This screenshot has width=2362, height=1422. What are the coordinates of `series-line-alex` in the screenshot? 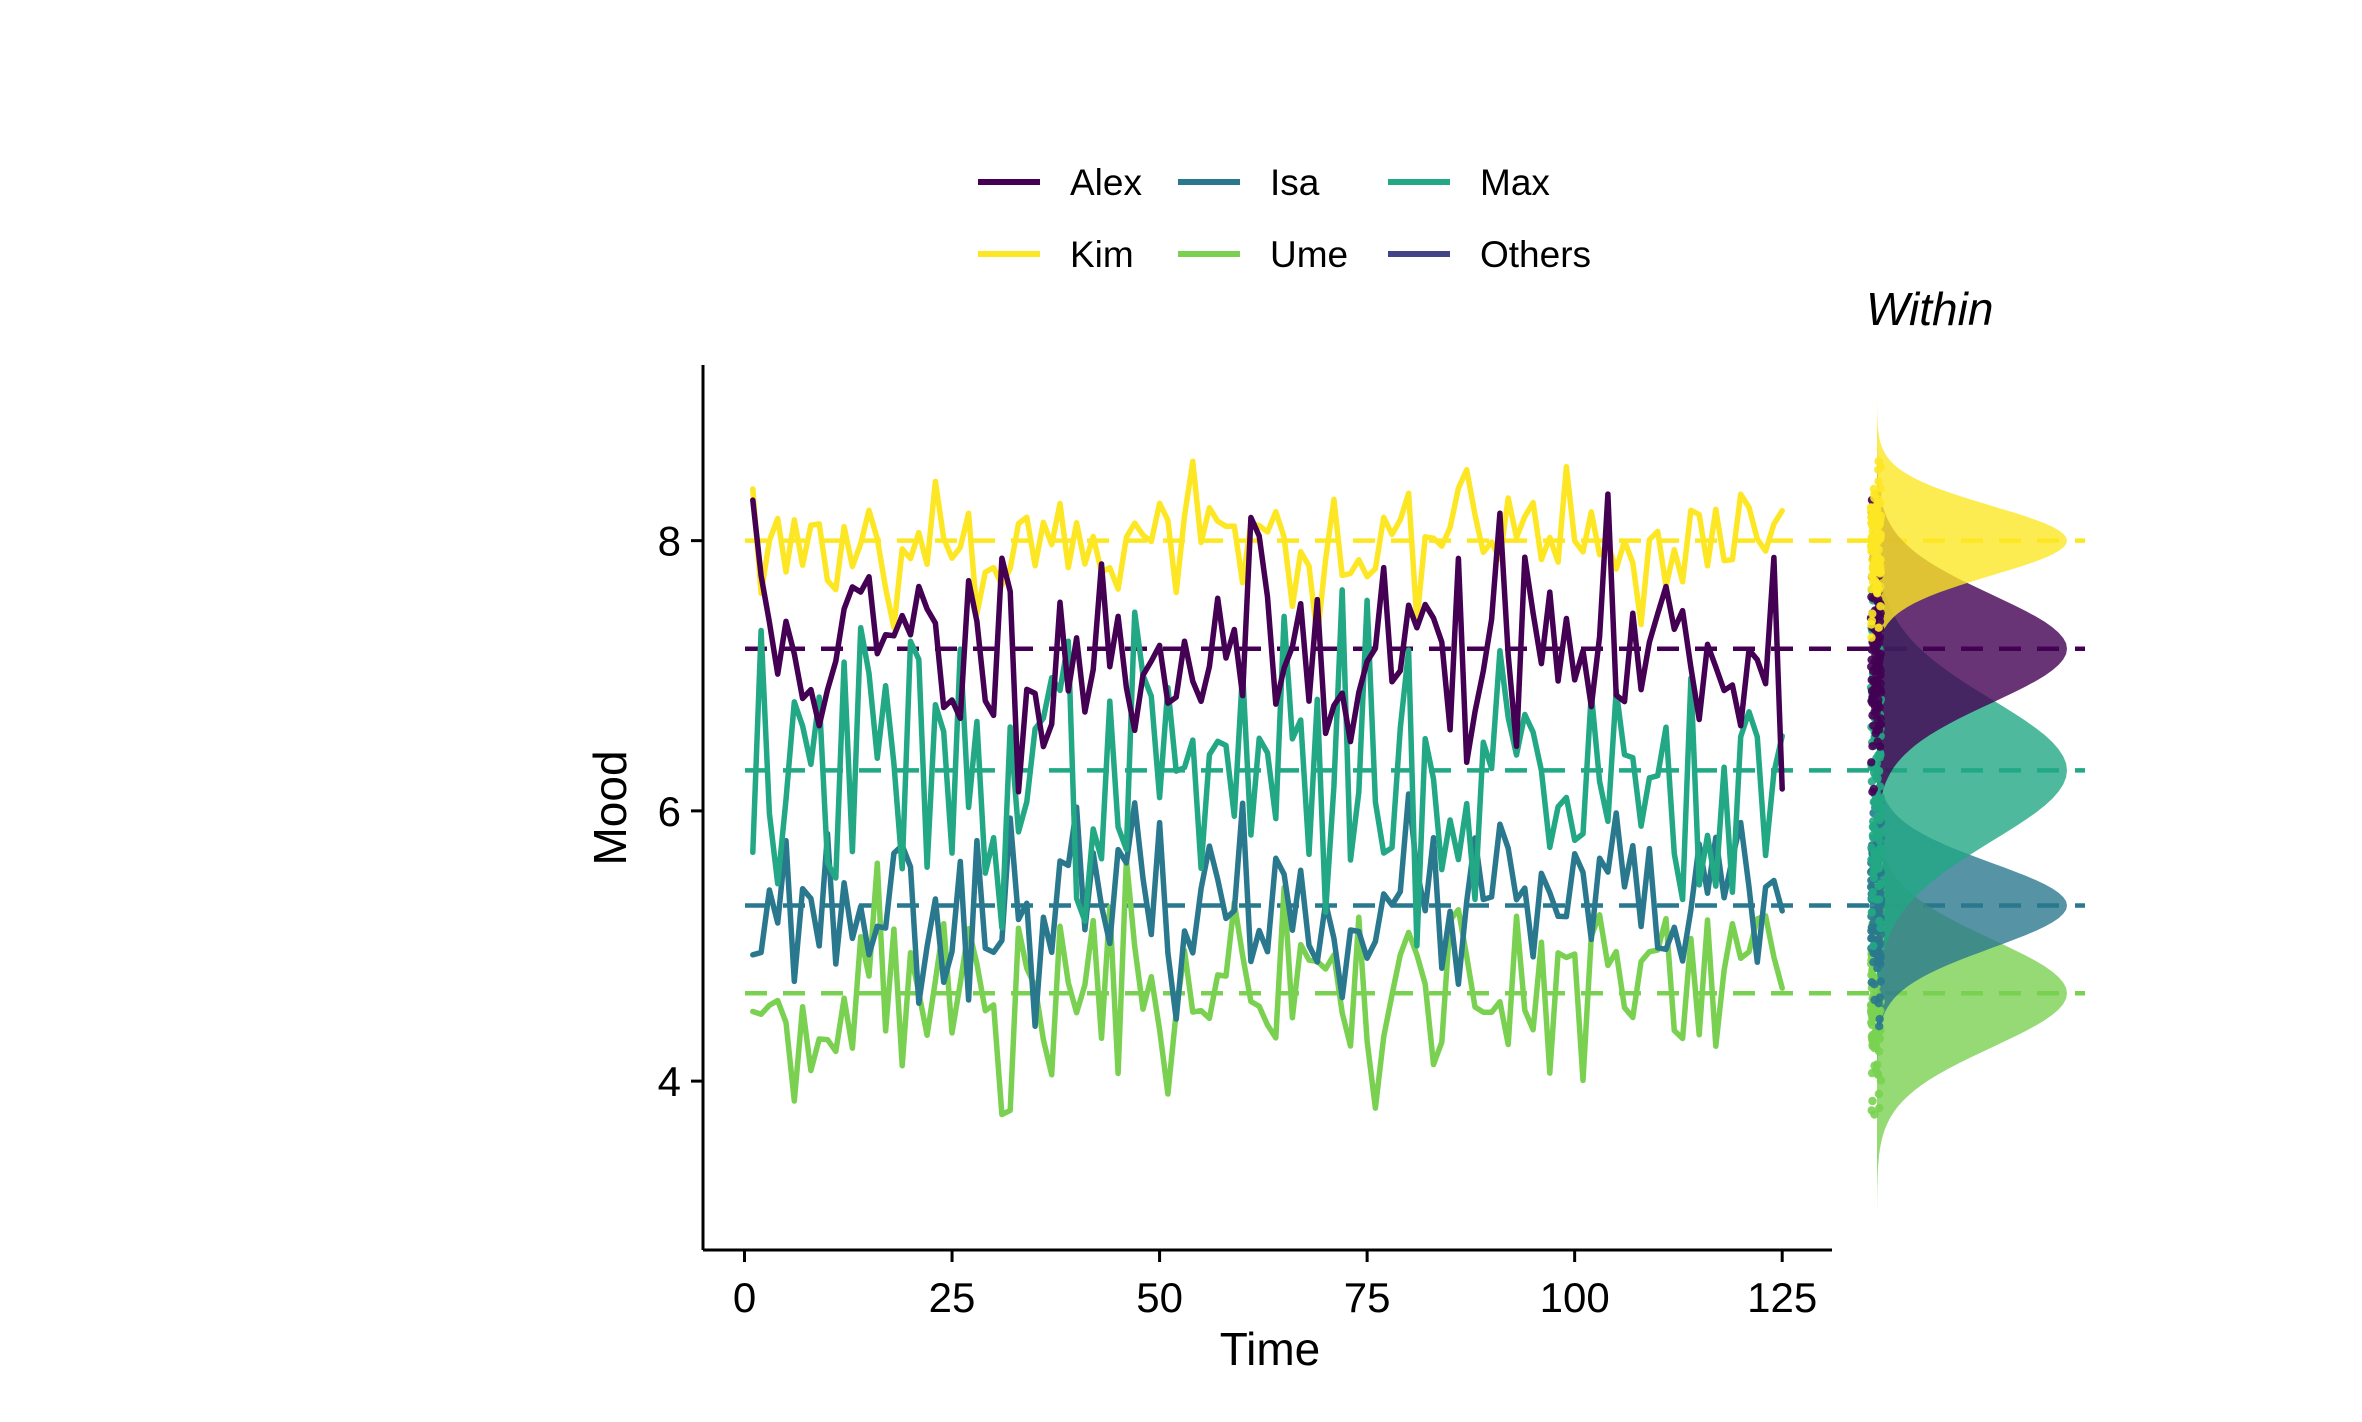 It's located at (1267, 643).